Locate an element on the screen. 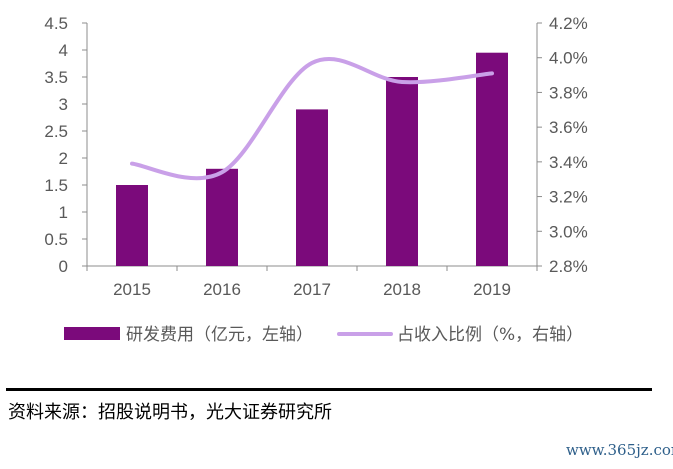 The width and height of the screenshot is (673, 469). y-left-tick-label: 3 is located at coordinates (63, 104).